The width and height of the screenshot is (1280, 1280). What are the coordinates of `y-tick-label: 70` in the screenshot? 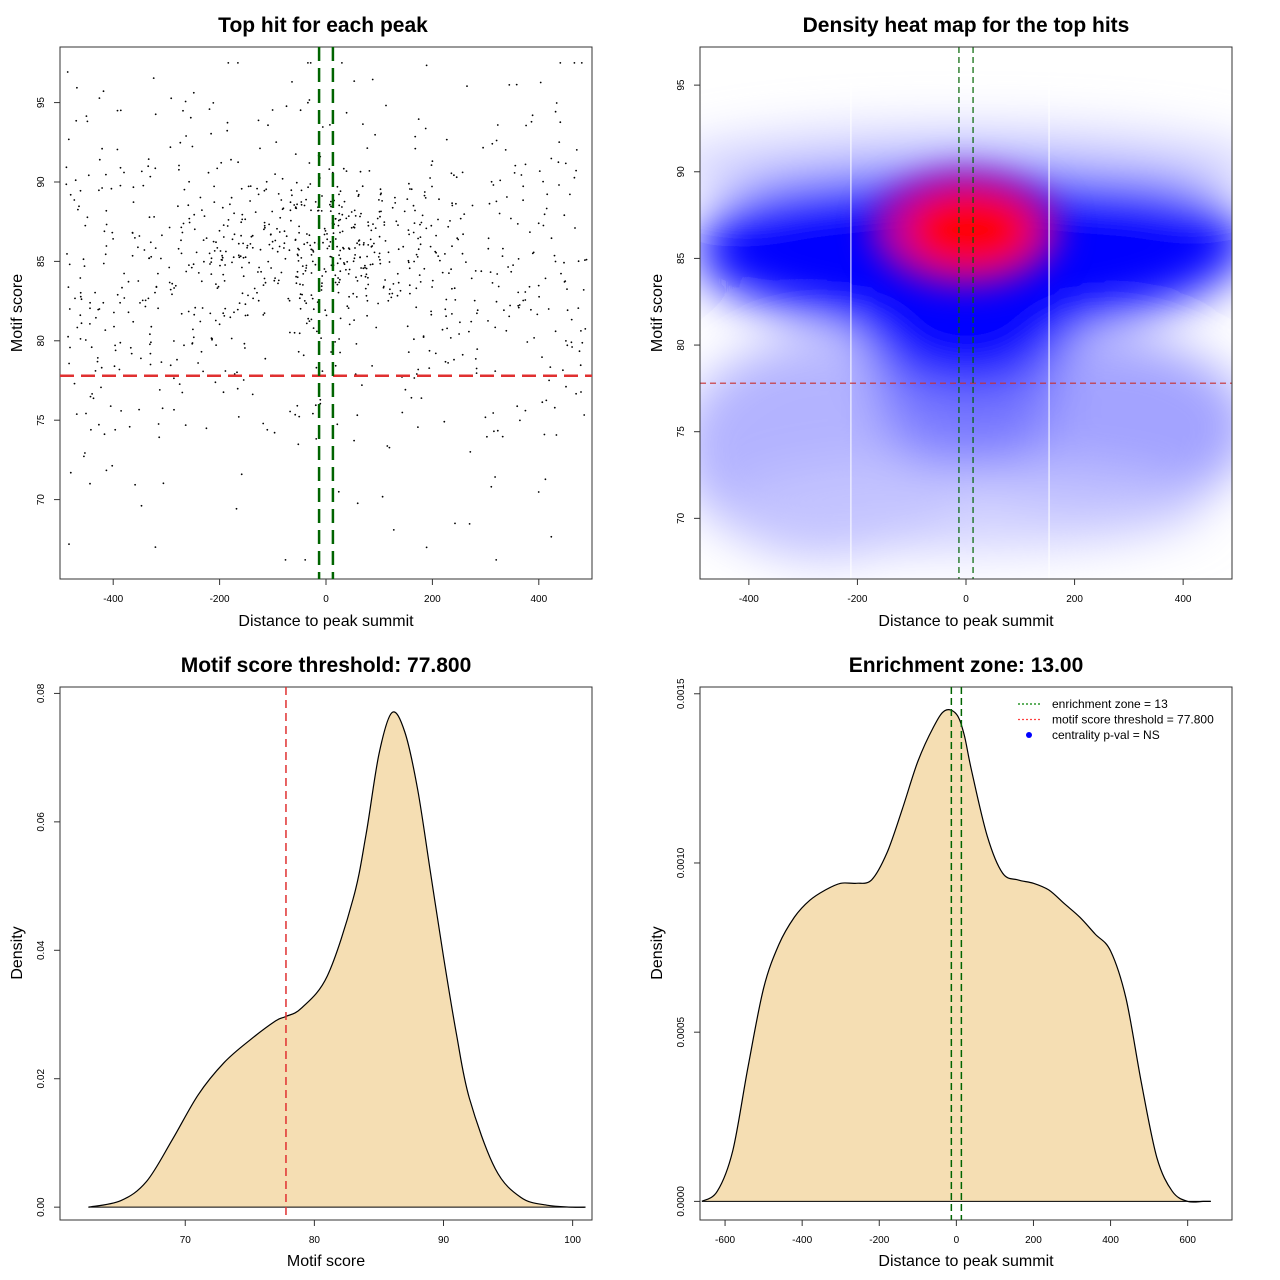 It's located at (681, 518).